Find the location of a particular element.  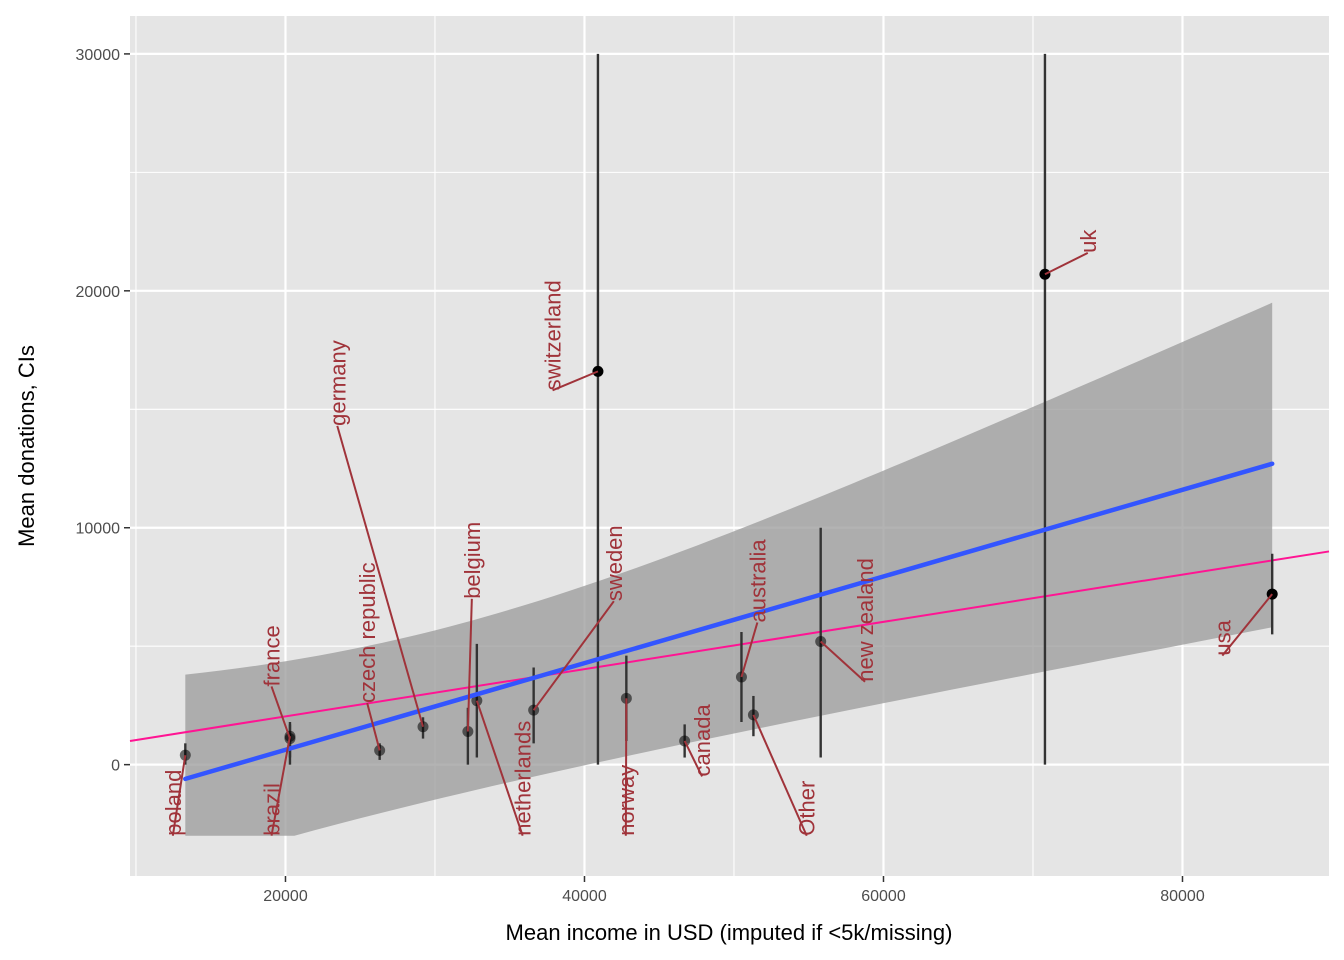

x-axis: 20000 40000 60000 80000 is located at coordinates (734, 890).